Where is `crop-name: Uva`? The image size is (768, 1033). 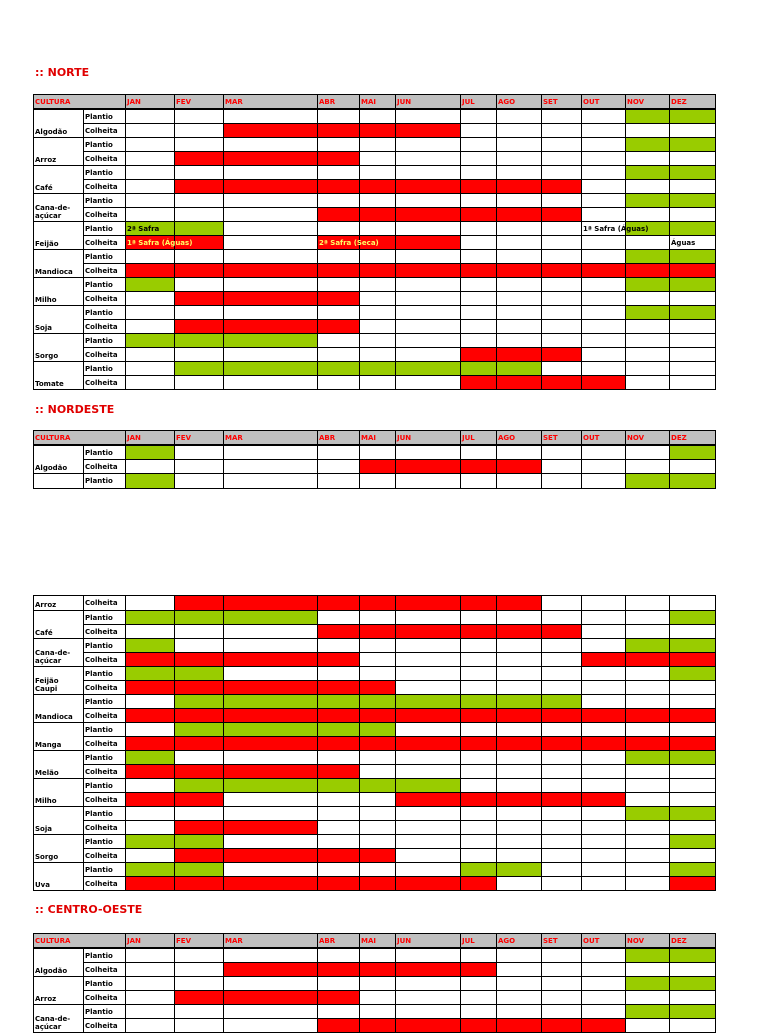
crop-name: Uva is located at coordinates (58, 876).